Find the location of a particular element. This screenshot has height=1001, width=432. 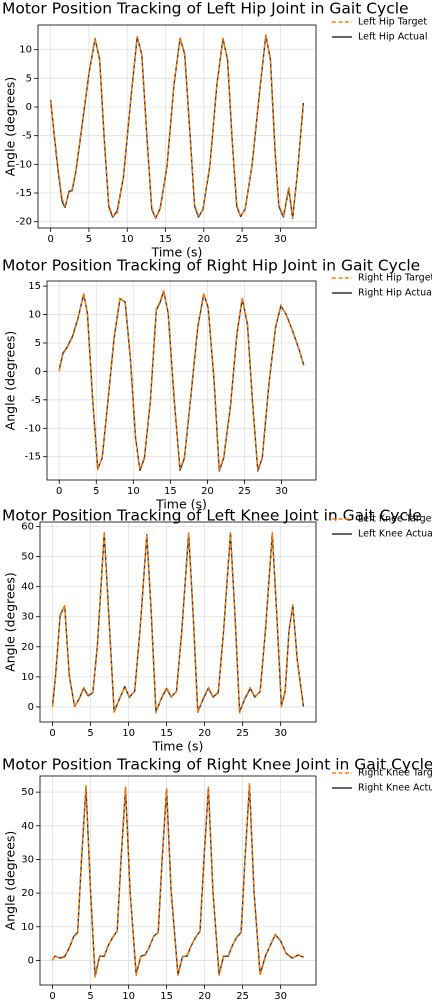

y-tick-label: 60 is located at coordinates (27, 527).